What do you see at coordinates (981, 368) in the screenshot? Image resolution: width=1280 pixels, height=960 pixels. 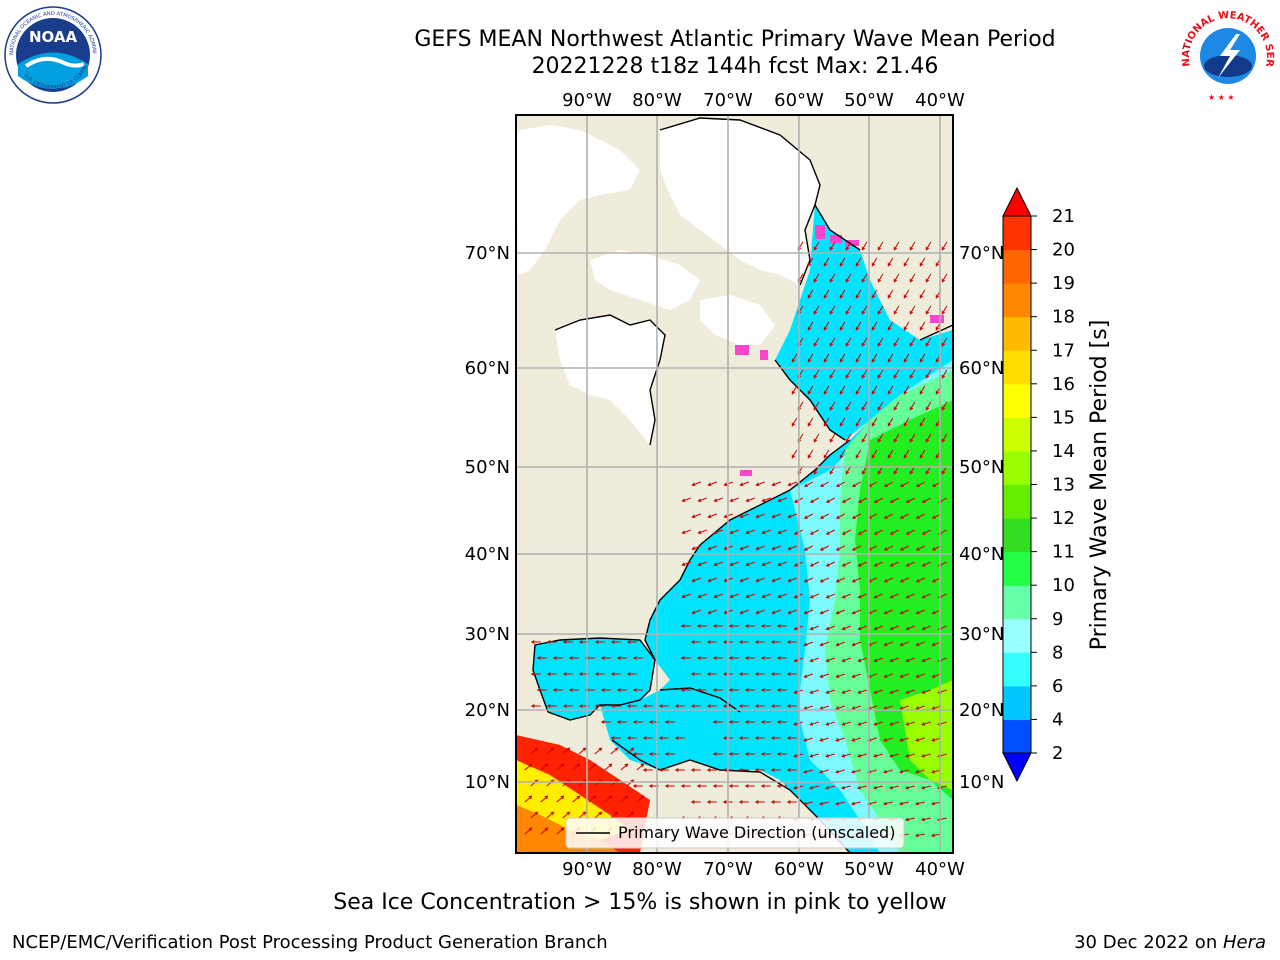 I see `lat-label-right: 60°N` at bounding box center [981, 368].